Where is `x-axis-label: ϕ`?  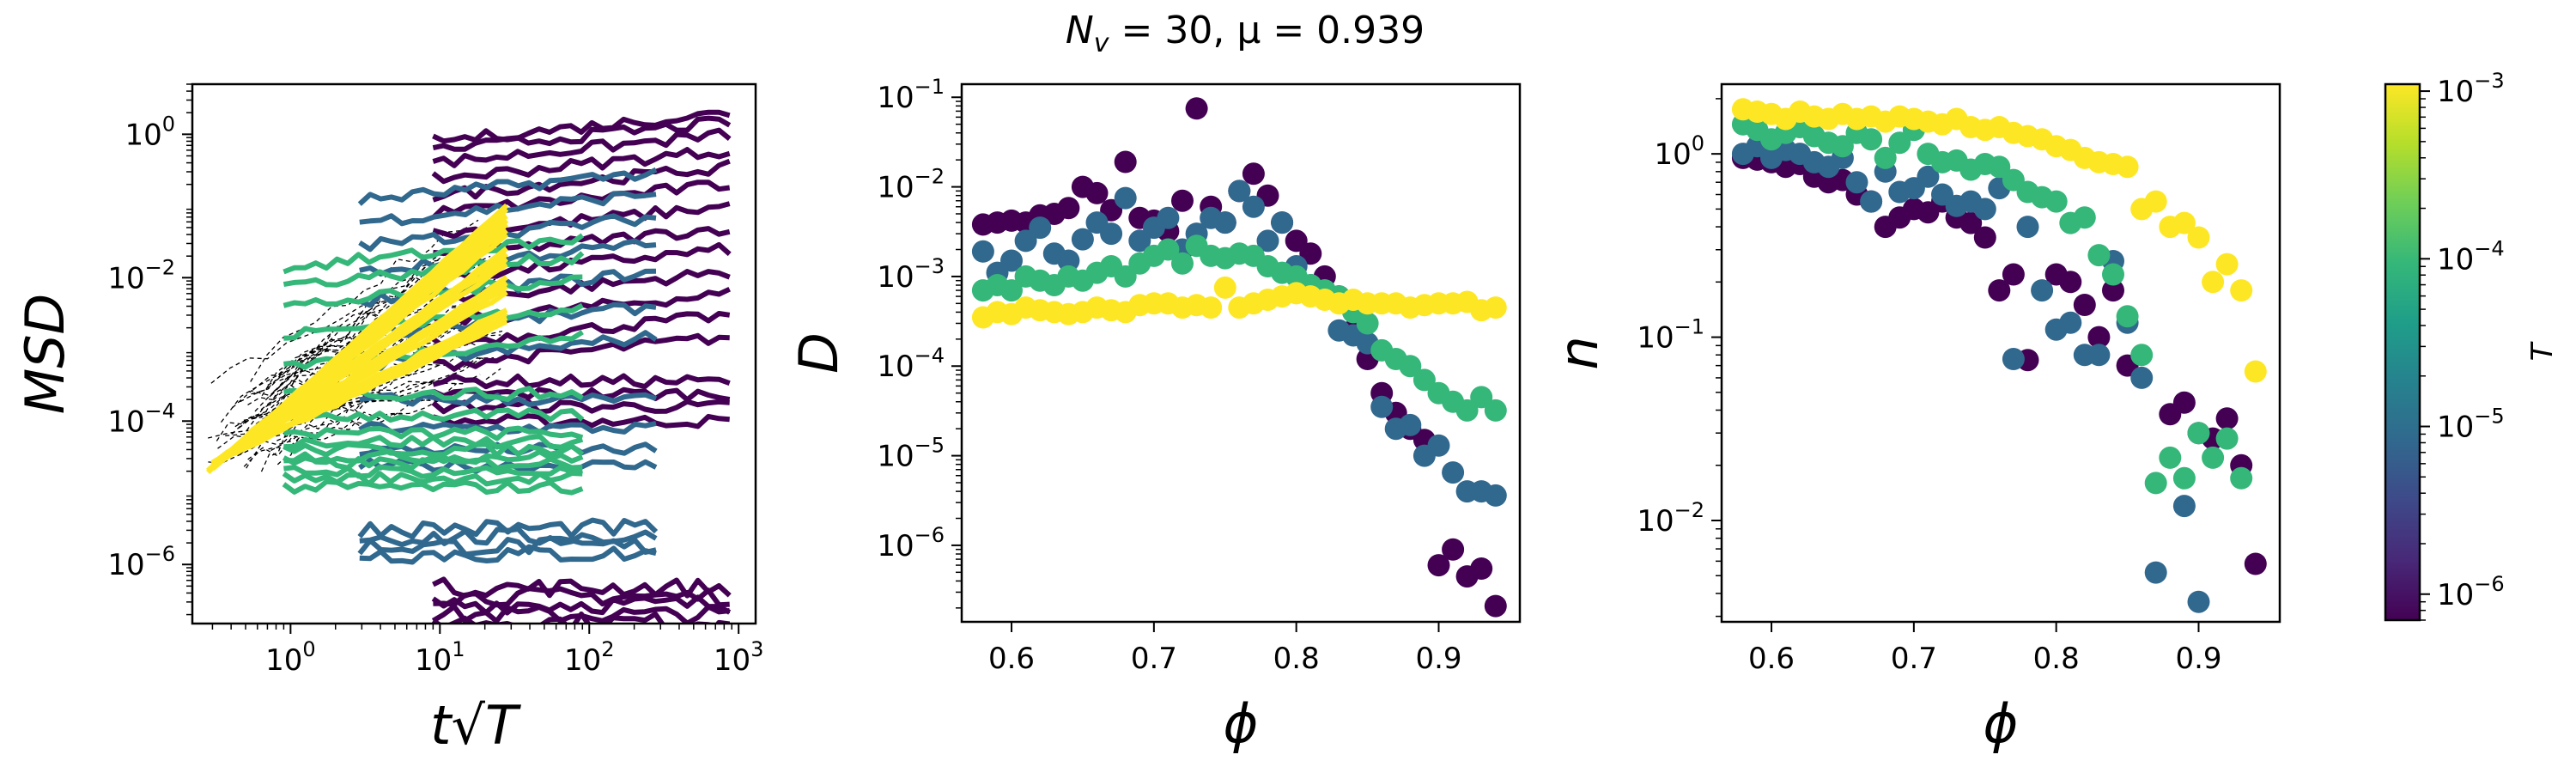 x-axis-label: ϕ is located at coordinates (2002, 723).